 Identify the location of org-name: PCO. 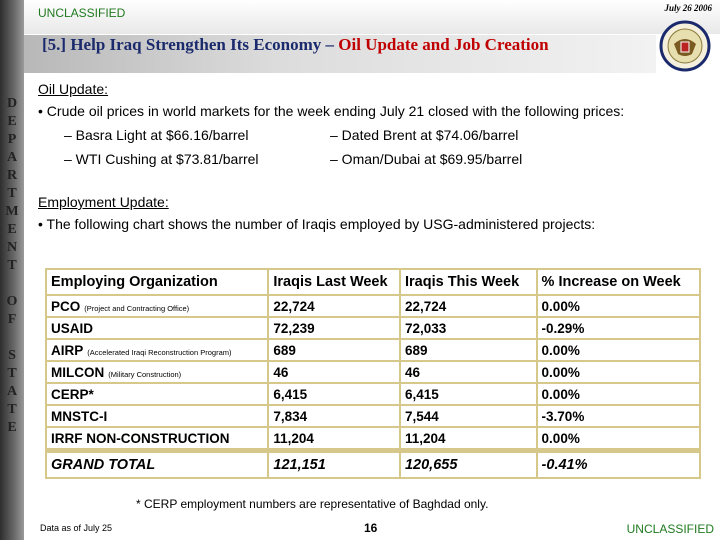
(66, 306).